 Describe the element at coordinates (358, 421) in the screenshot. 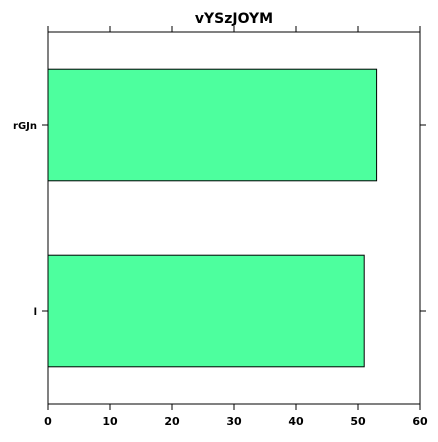

I see `x-tick-label-5: 50` at that location.